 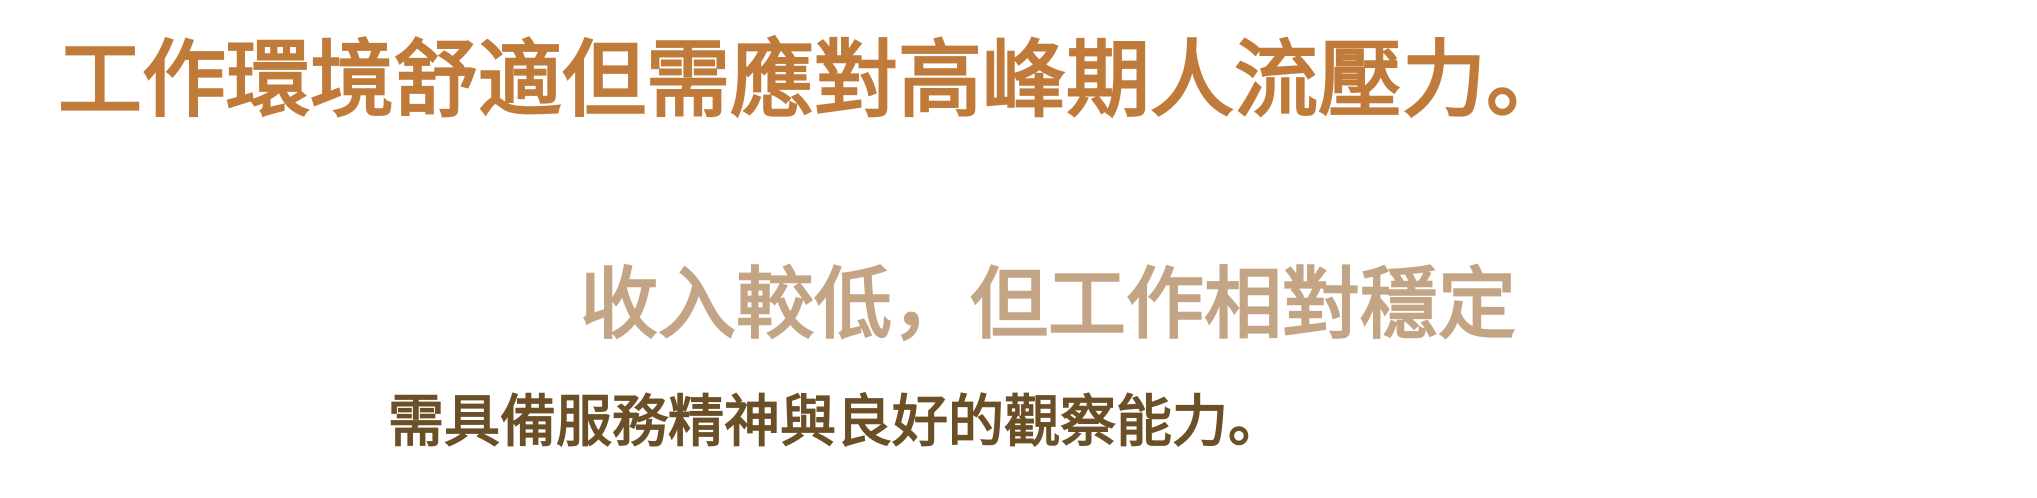 What do you see at coordinates (814, 80) in the screenshot?
I see `heading-work-environment: 工作環境舒適但需應對高峰期人流壓力。` at bounding box center [814, 80].